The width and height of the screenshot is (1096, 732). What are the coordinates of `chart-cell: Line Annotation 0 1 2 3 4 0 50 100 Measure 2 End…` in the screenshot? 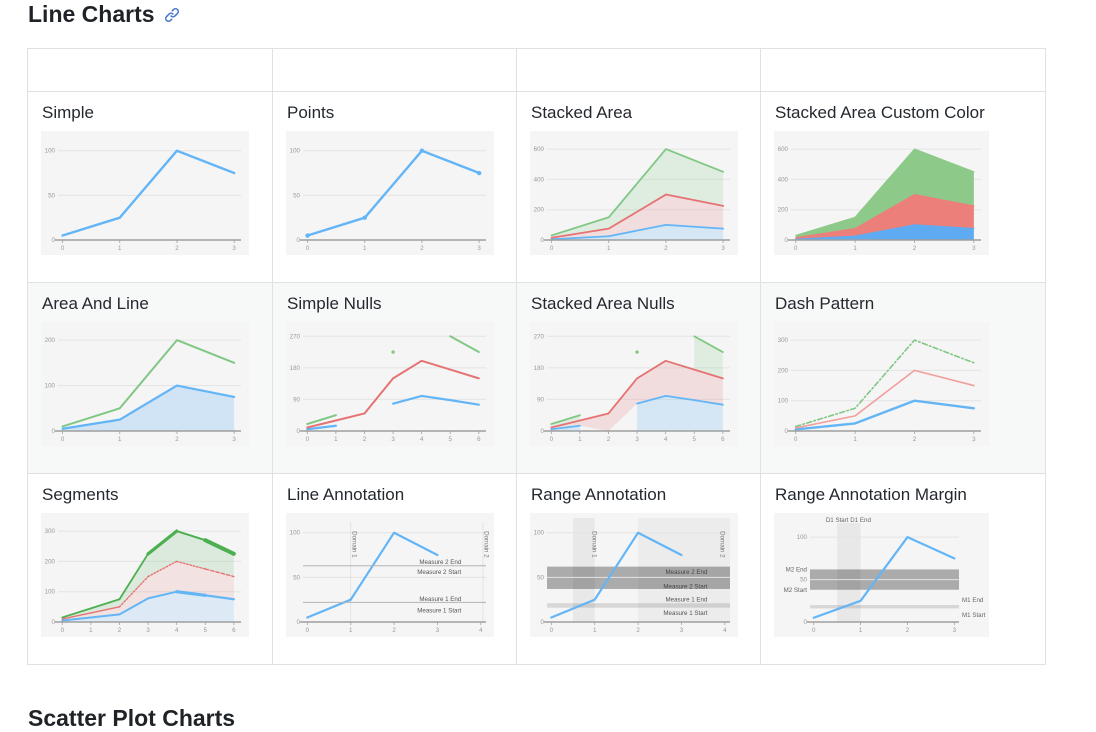 It's located at (394, 569).